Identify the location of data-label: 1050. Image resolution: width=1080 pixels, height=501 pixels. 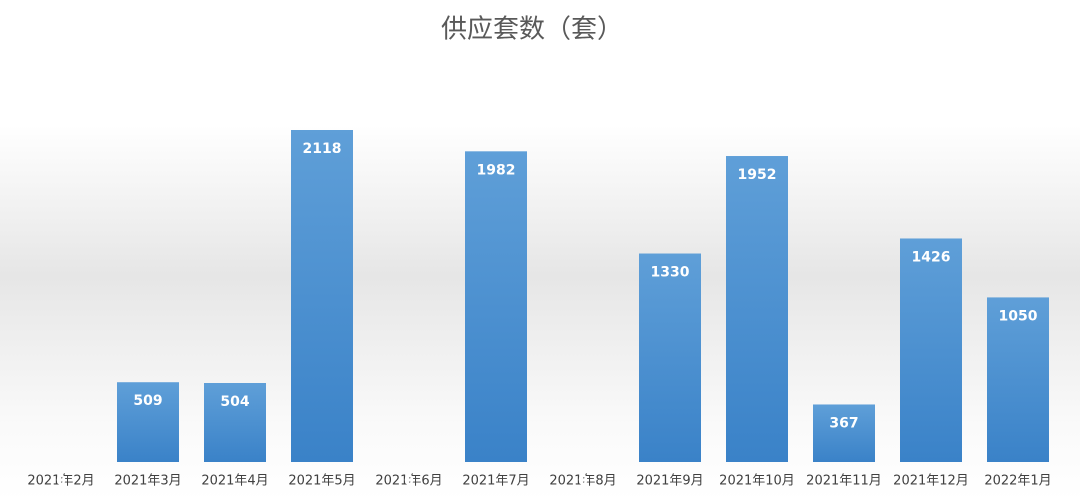
(1018, 316).